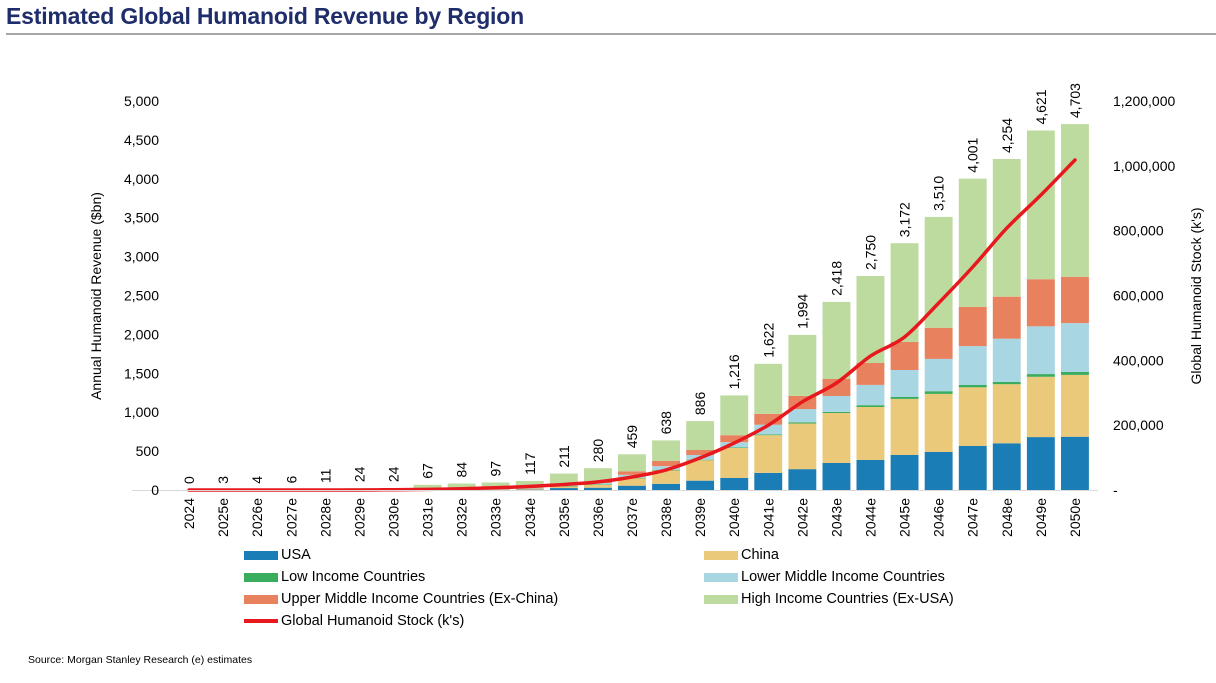 The height and width of the screenshot is (683, 1216). What do you see at coordinates (1040, 407) in the screenshot?
I see `bar-segment-china-2049e` at bounding box center [1040, 407].